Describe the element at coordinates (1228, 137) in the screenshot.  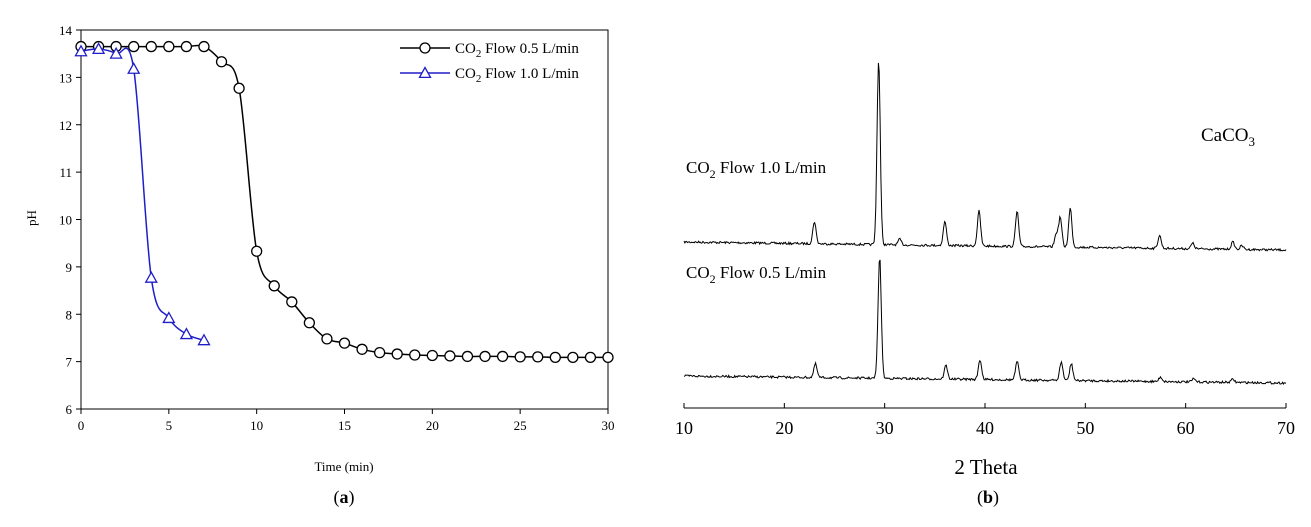
I see `xrd-annotation: CaCO3` at that location.